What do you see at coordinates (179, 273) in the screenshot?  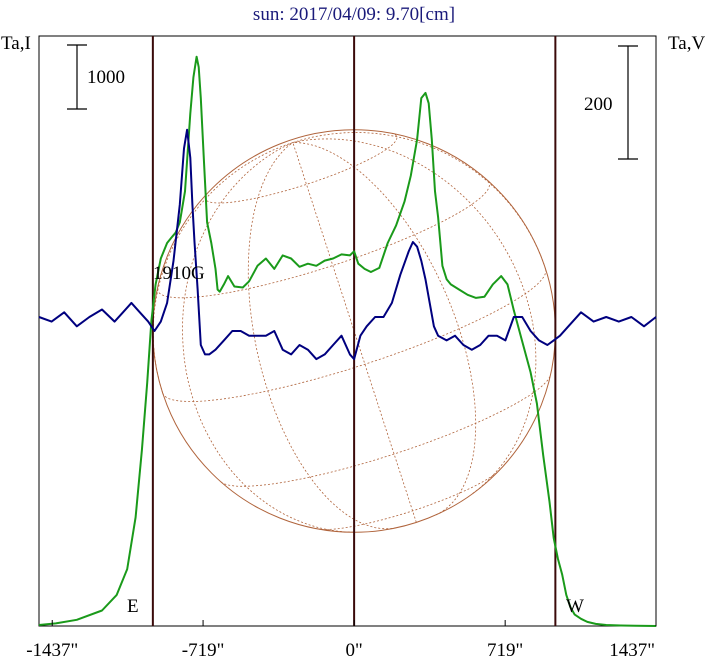 I see `source-label: 1910G` at bounding box center [179, 273].